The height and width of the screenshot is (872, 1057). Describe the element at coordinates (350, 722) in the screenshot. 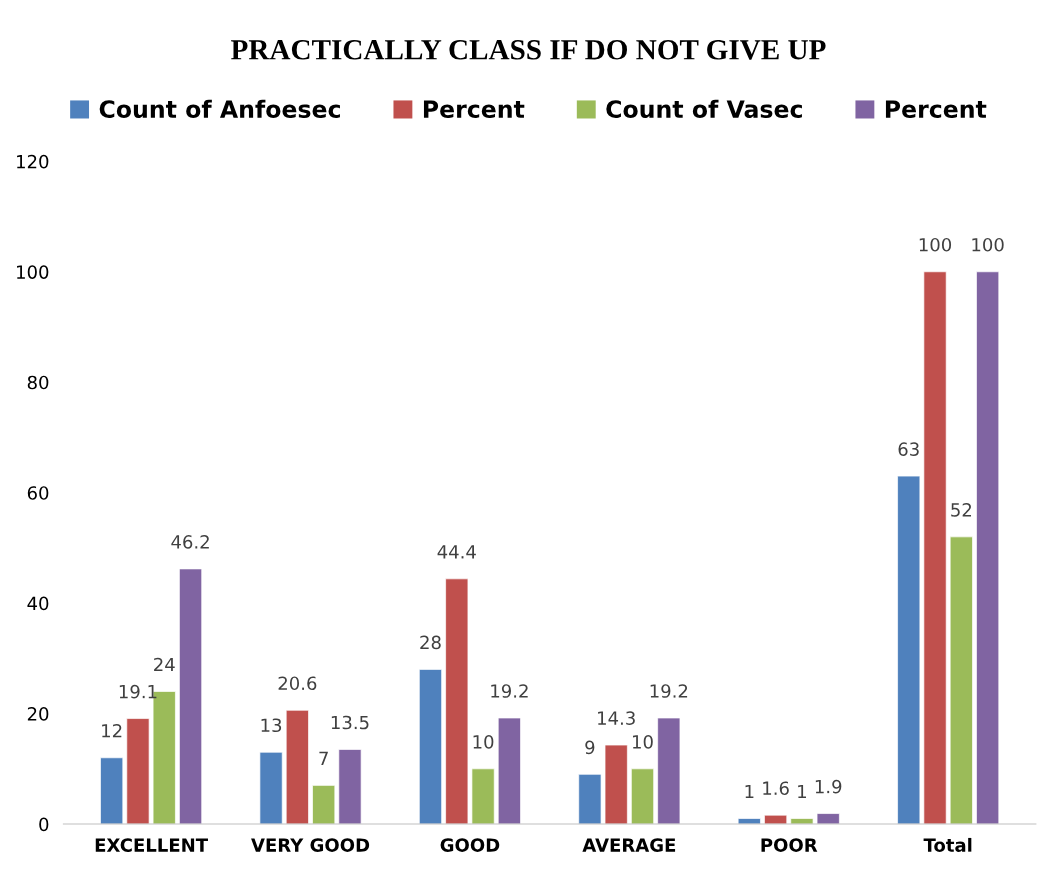

I see `data-label: 13.5` at that location.